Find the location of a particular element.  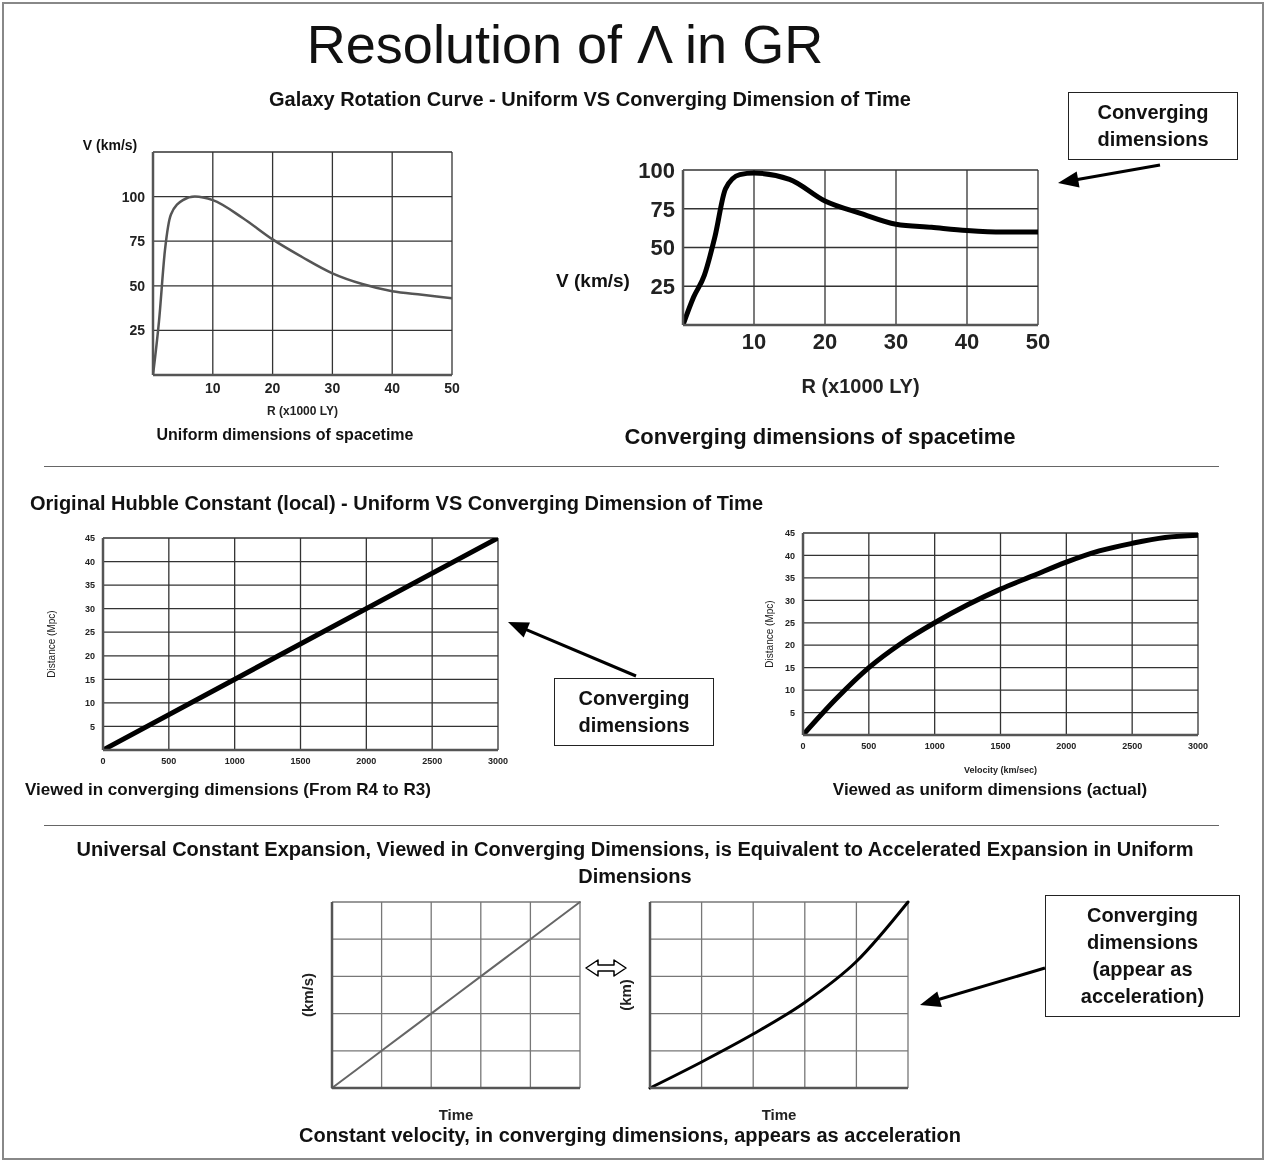

text: Resolution of Λ in GR is located at coordinates (565, 44).